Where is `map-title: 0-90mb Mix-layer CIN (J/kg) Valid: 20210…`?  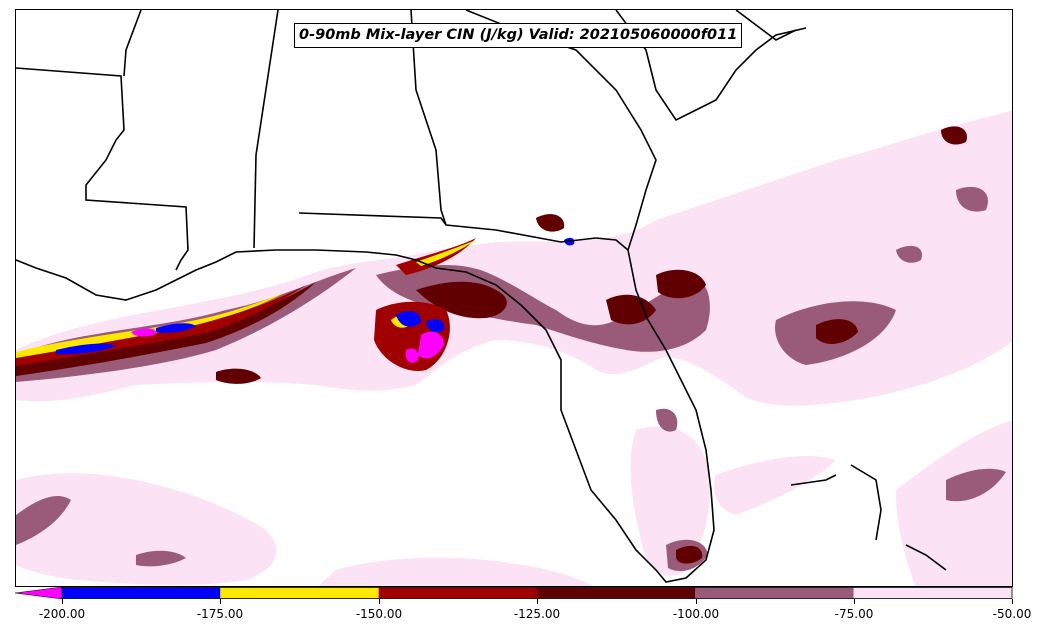
map-title: 0-90mb Mix-layer CIN (J/kg) Valid: 20210… is located at coordinates (518, 35).